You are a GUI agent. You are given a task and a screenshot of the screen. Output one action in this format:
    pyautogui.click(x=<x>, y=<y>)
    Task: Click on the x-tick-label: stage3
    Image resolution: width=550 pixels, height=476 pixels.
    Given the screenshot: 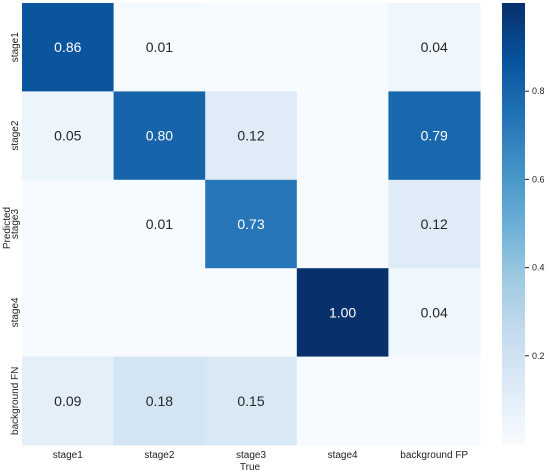 What is the action you would take?
    pyautogui.click(x=251, y=455)
    